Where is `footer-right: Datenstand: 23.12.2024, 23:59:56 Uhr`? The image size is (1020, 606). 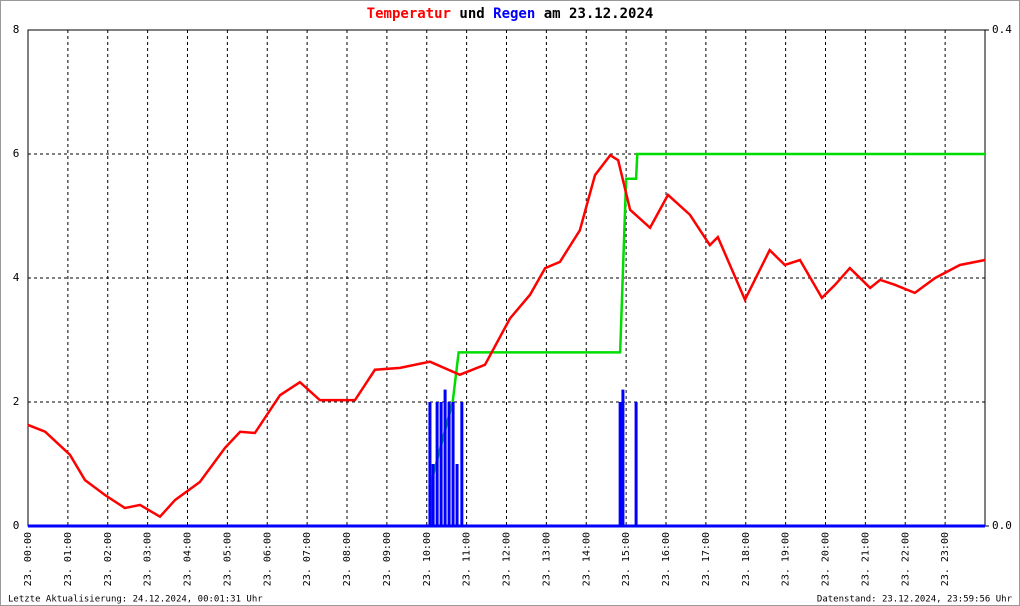
footer-right: Datenstand: 23.12.2024, 23:59:56 Uhr is located at coordinates (915, 600).